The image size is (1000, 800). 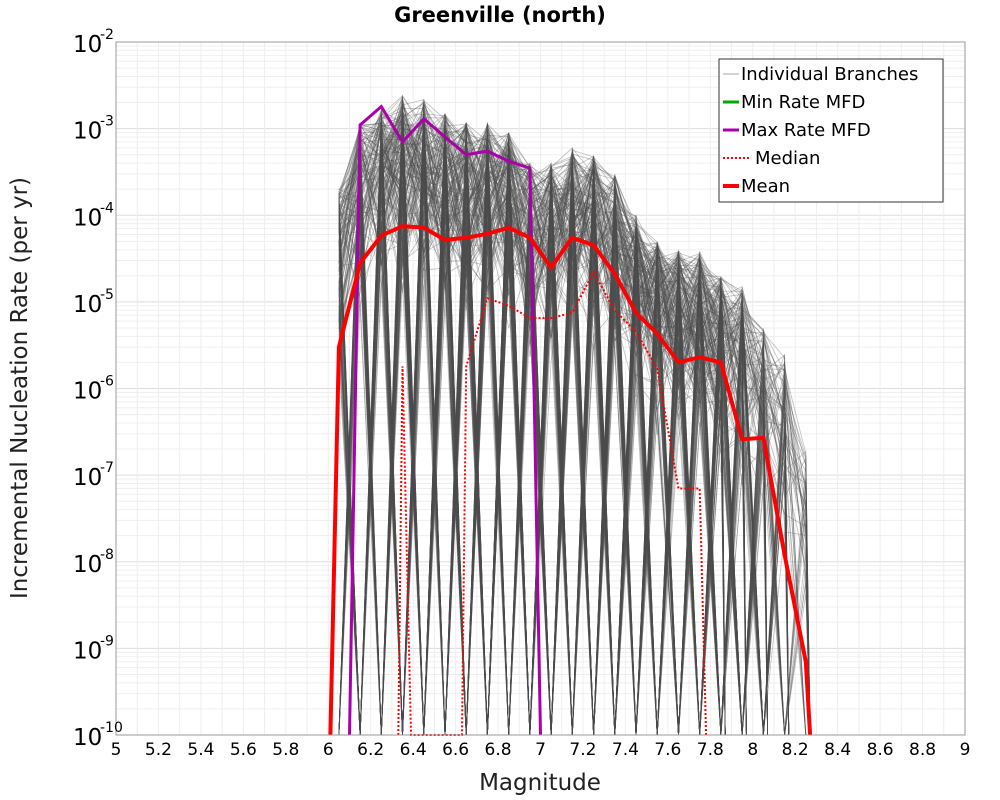 What do you see at coordinates (795, 750) in the screenshot?
I see `x-tick-label: 8.2` at bounding box center [795, 750].